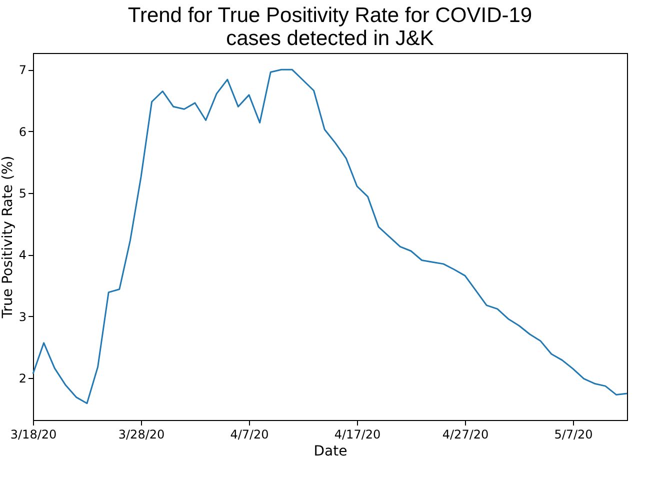 The width and height of the screenshot is (659, 486). I want to click on y-tick-label: 6, so click(22, 131).